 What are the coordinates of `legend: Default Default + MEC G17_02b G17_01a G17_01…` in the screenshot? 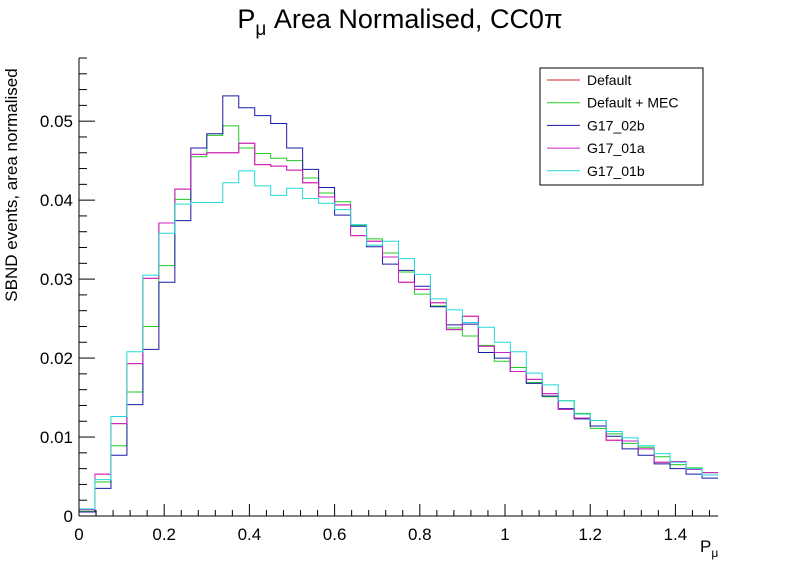 It's located at (621, 126).